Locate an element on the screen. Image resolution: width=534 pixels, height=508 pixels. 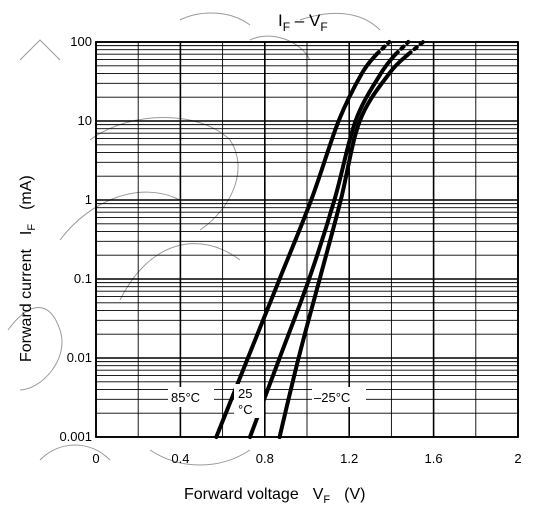
x-tick-label: 0.4 is located at coordinates (180, 458).